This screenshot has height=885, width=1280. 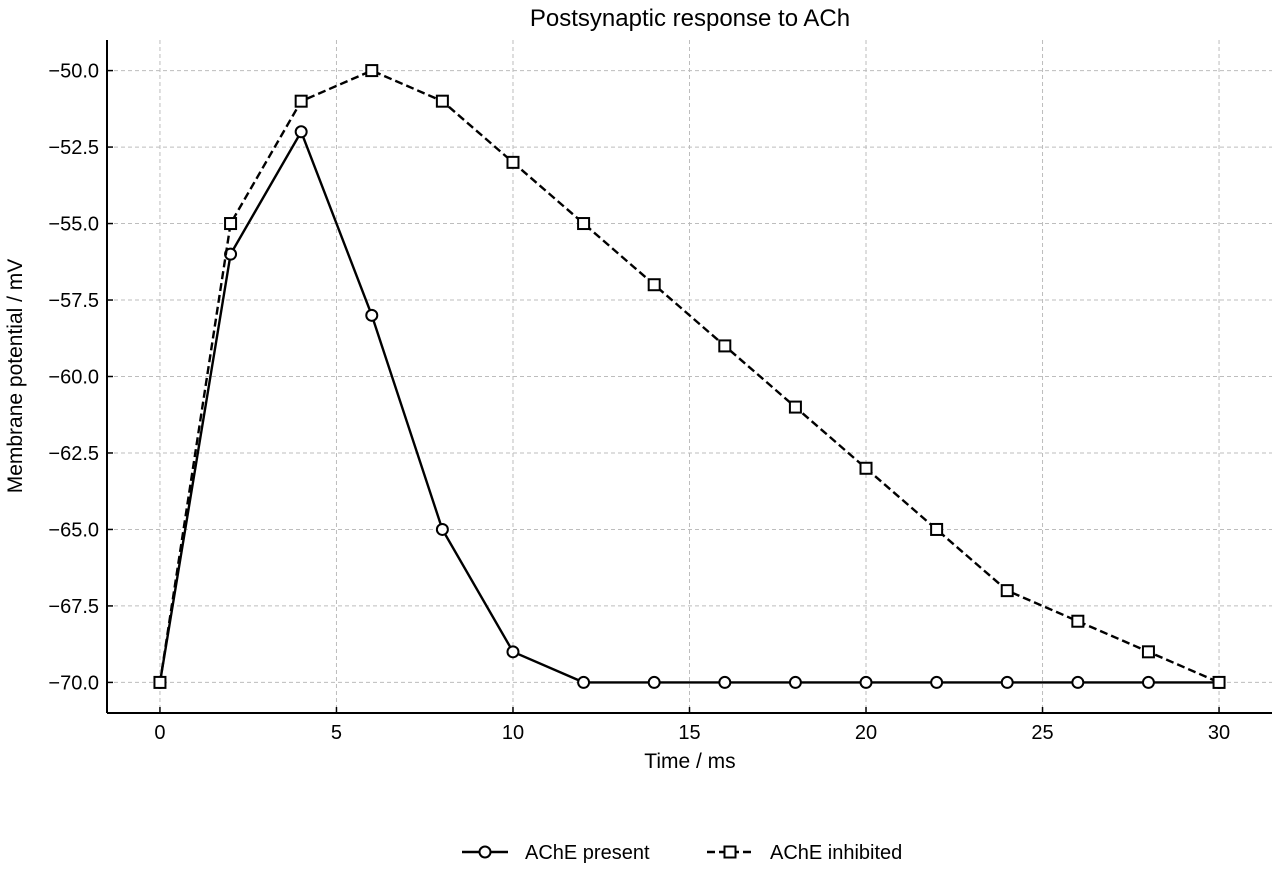 What do you see at coordinates (336, 733) in the screenshot?
I see `x-tick-label: 5` at bounding box center [336, 733].